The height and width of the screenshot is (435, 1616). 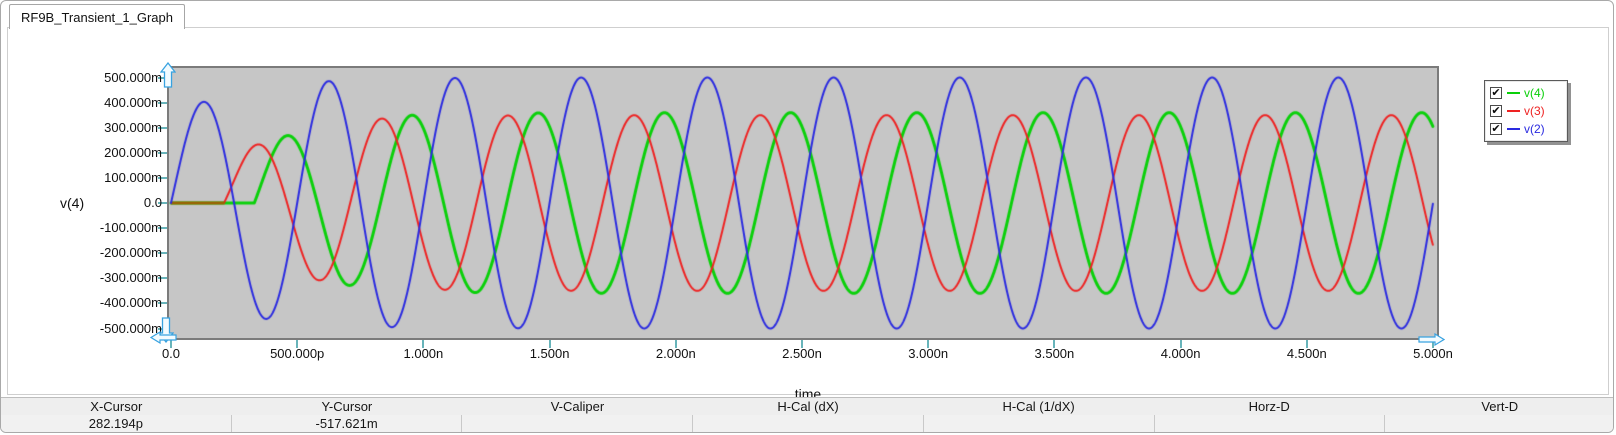 I want to click on status-bar-values: 282.194p -517.621m, so click(x=807, y=423).